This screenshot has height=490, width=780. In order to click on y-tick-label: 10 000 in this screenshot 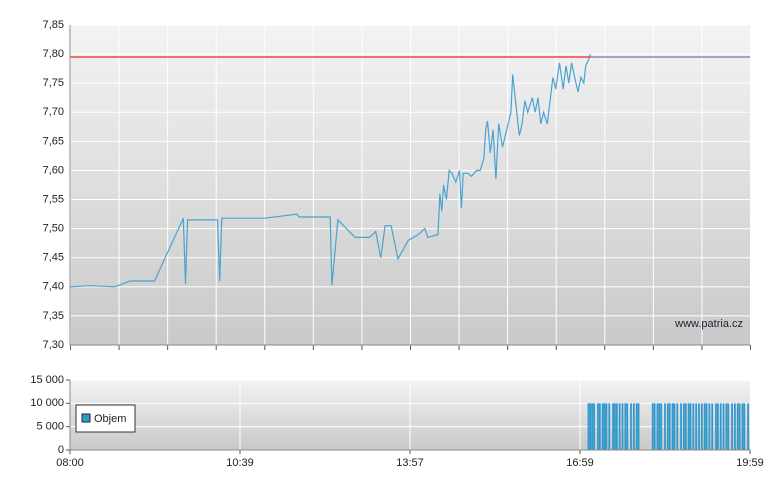, I will do `click(47, 403)`.